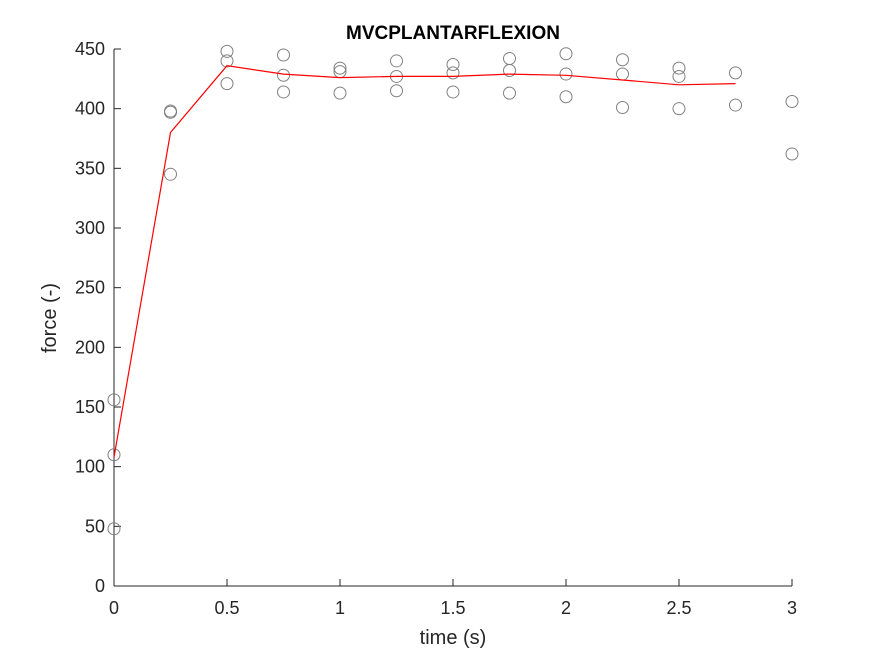 The height and width of the screenshot is (656, 875). I want to click on y-tick-label: 400, so click(90, 109).